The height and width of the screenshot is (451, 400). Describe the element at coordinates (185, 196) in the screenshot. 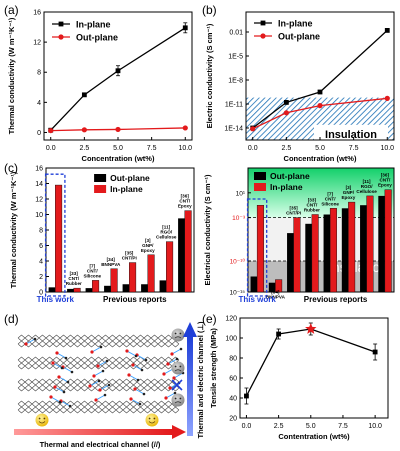

I see `bar-annotation-c: [36]` at that location.